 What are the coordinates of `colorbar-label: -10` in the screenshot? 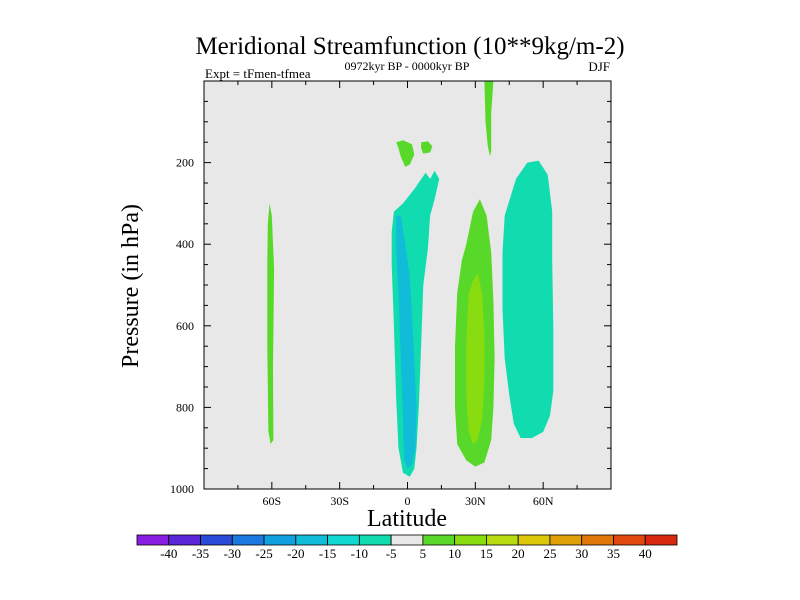 It's located at (359, 553).